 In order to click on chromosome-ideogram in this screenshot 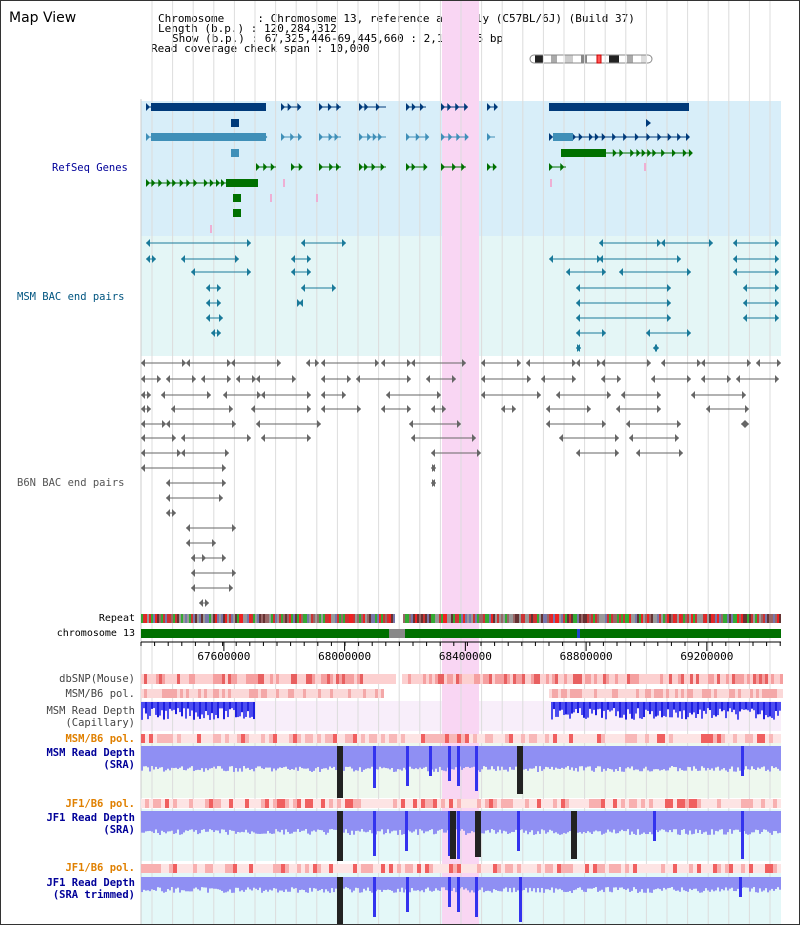, I will do `click(592, 59)`.